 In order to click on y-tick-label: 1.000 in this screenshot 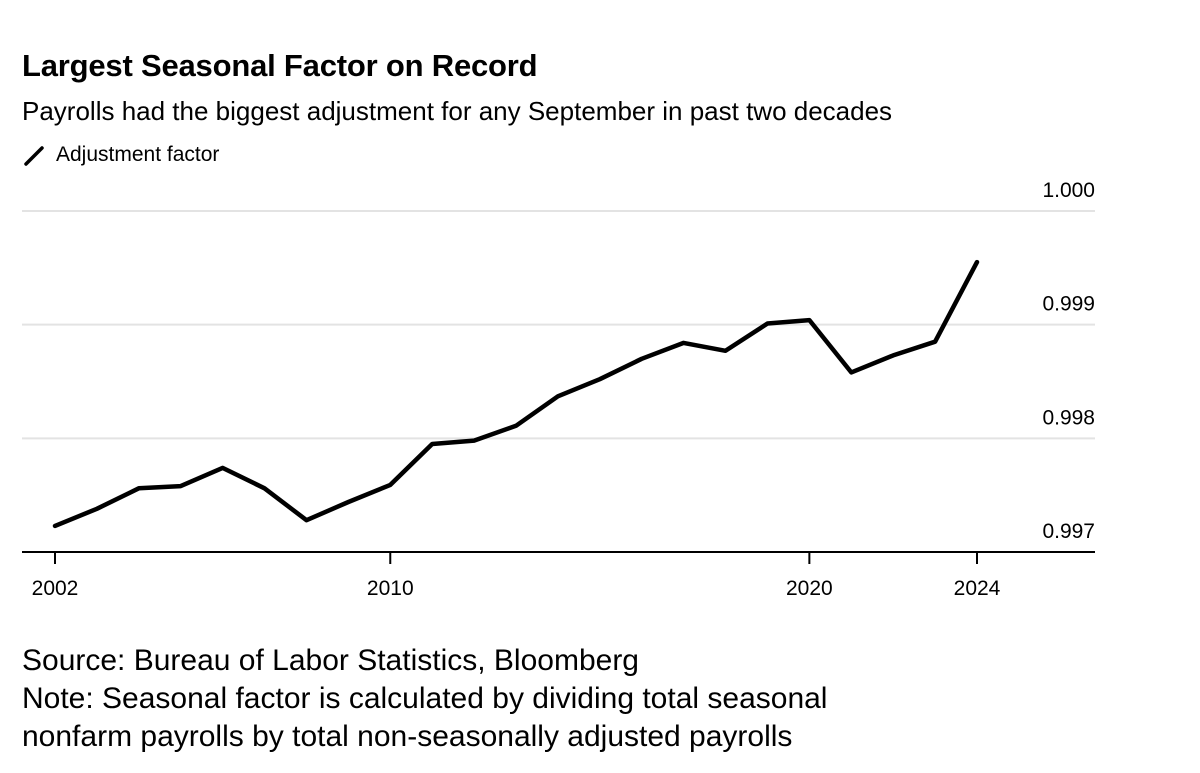, I will do `click(1068, 190)`.